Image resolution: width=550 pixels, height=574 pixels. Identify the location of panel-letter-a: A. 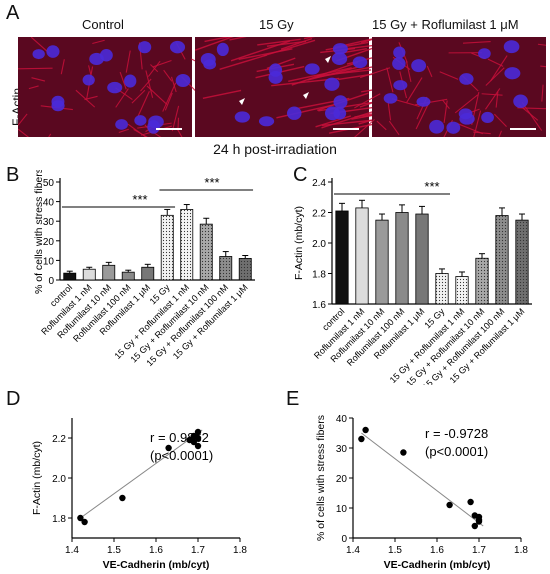
(13, 13).